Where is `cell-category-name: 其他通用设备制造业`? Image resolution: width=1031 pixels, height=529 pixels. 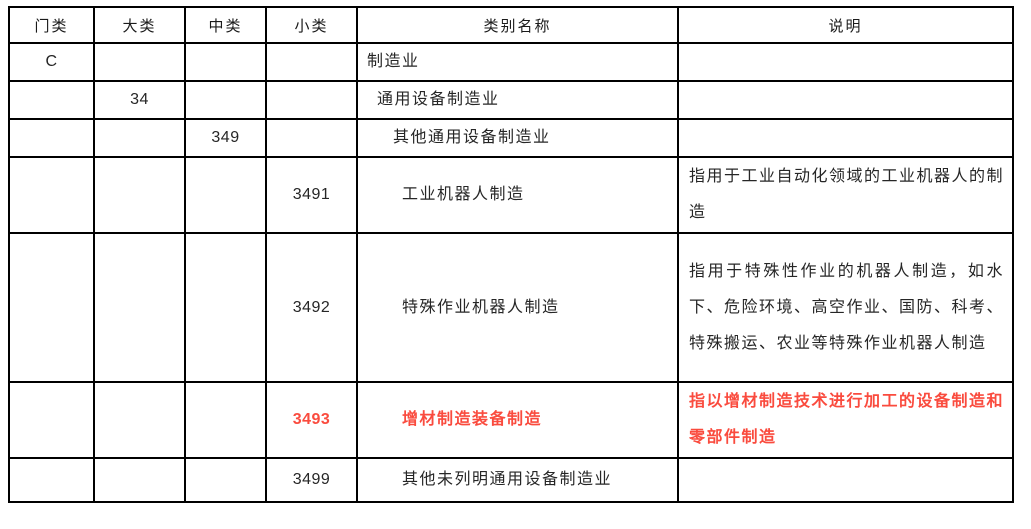
cell-category-name: 其他通用设备制造业 is located at coordinates (517, 138).